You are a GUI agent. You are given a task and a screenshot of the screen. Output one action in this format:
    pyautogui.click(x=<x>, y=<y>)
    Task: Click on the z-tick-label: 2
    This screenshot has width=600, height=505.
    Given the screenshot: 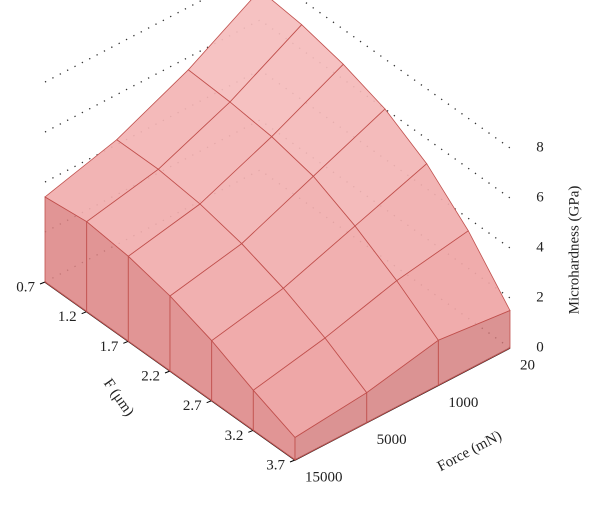 What is the action you would take?
    pyautogui.click(x=540, y=297)
    